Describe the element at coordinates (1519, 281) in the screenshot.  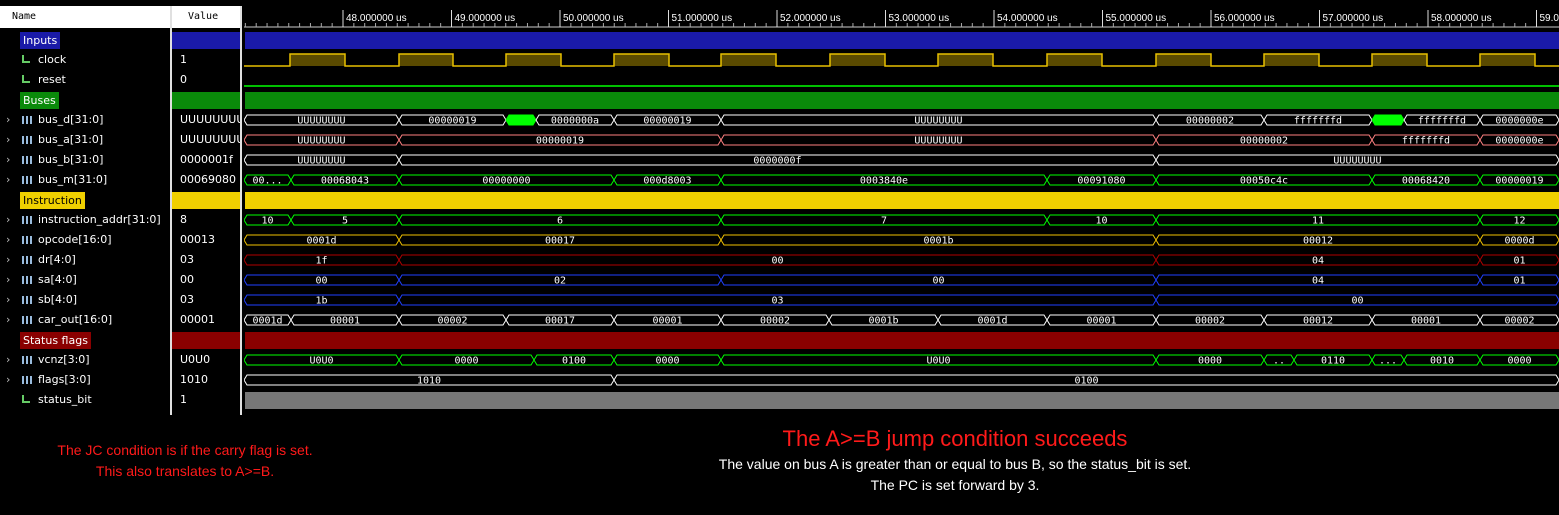
I see `bus-value-label: 01` at that location.